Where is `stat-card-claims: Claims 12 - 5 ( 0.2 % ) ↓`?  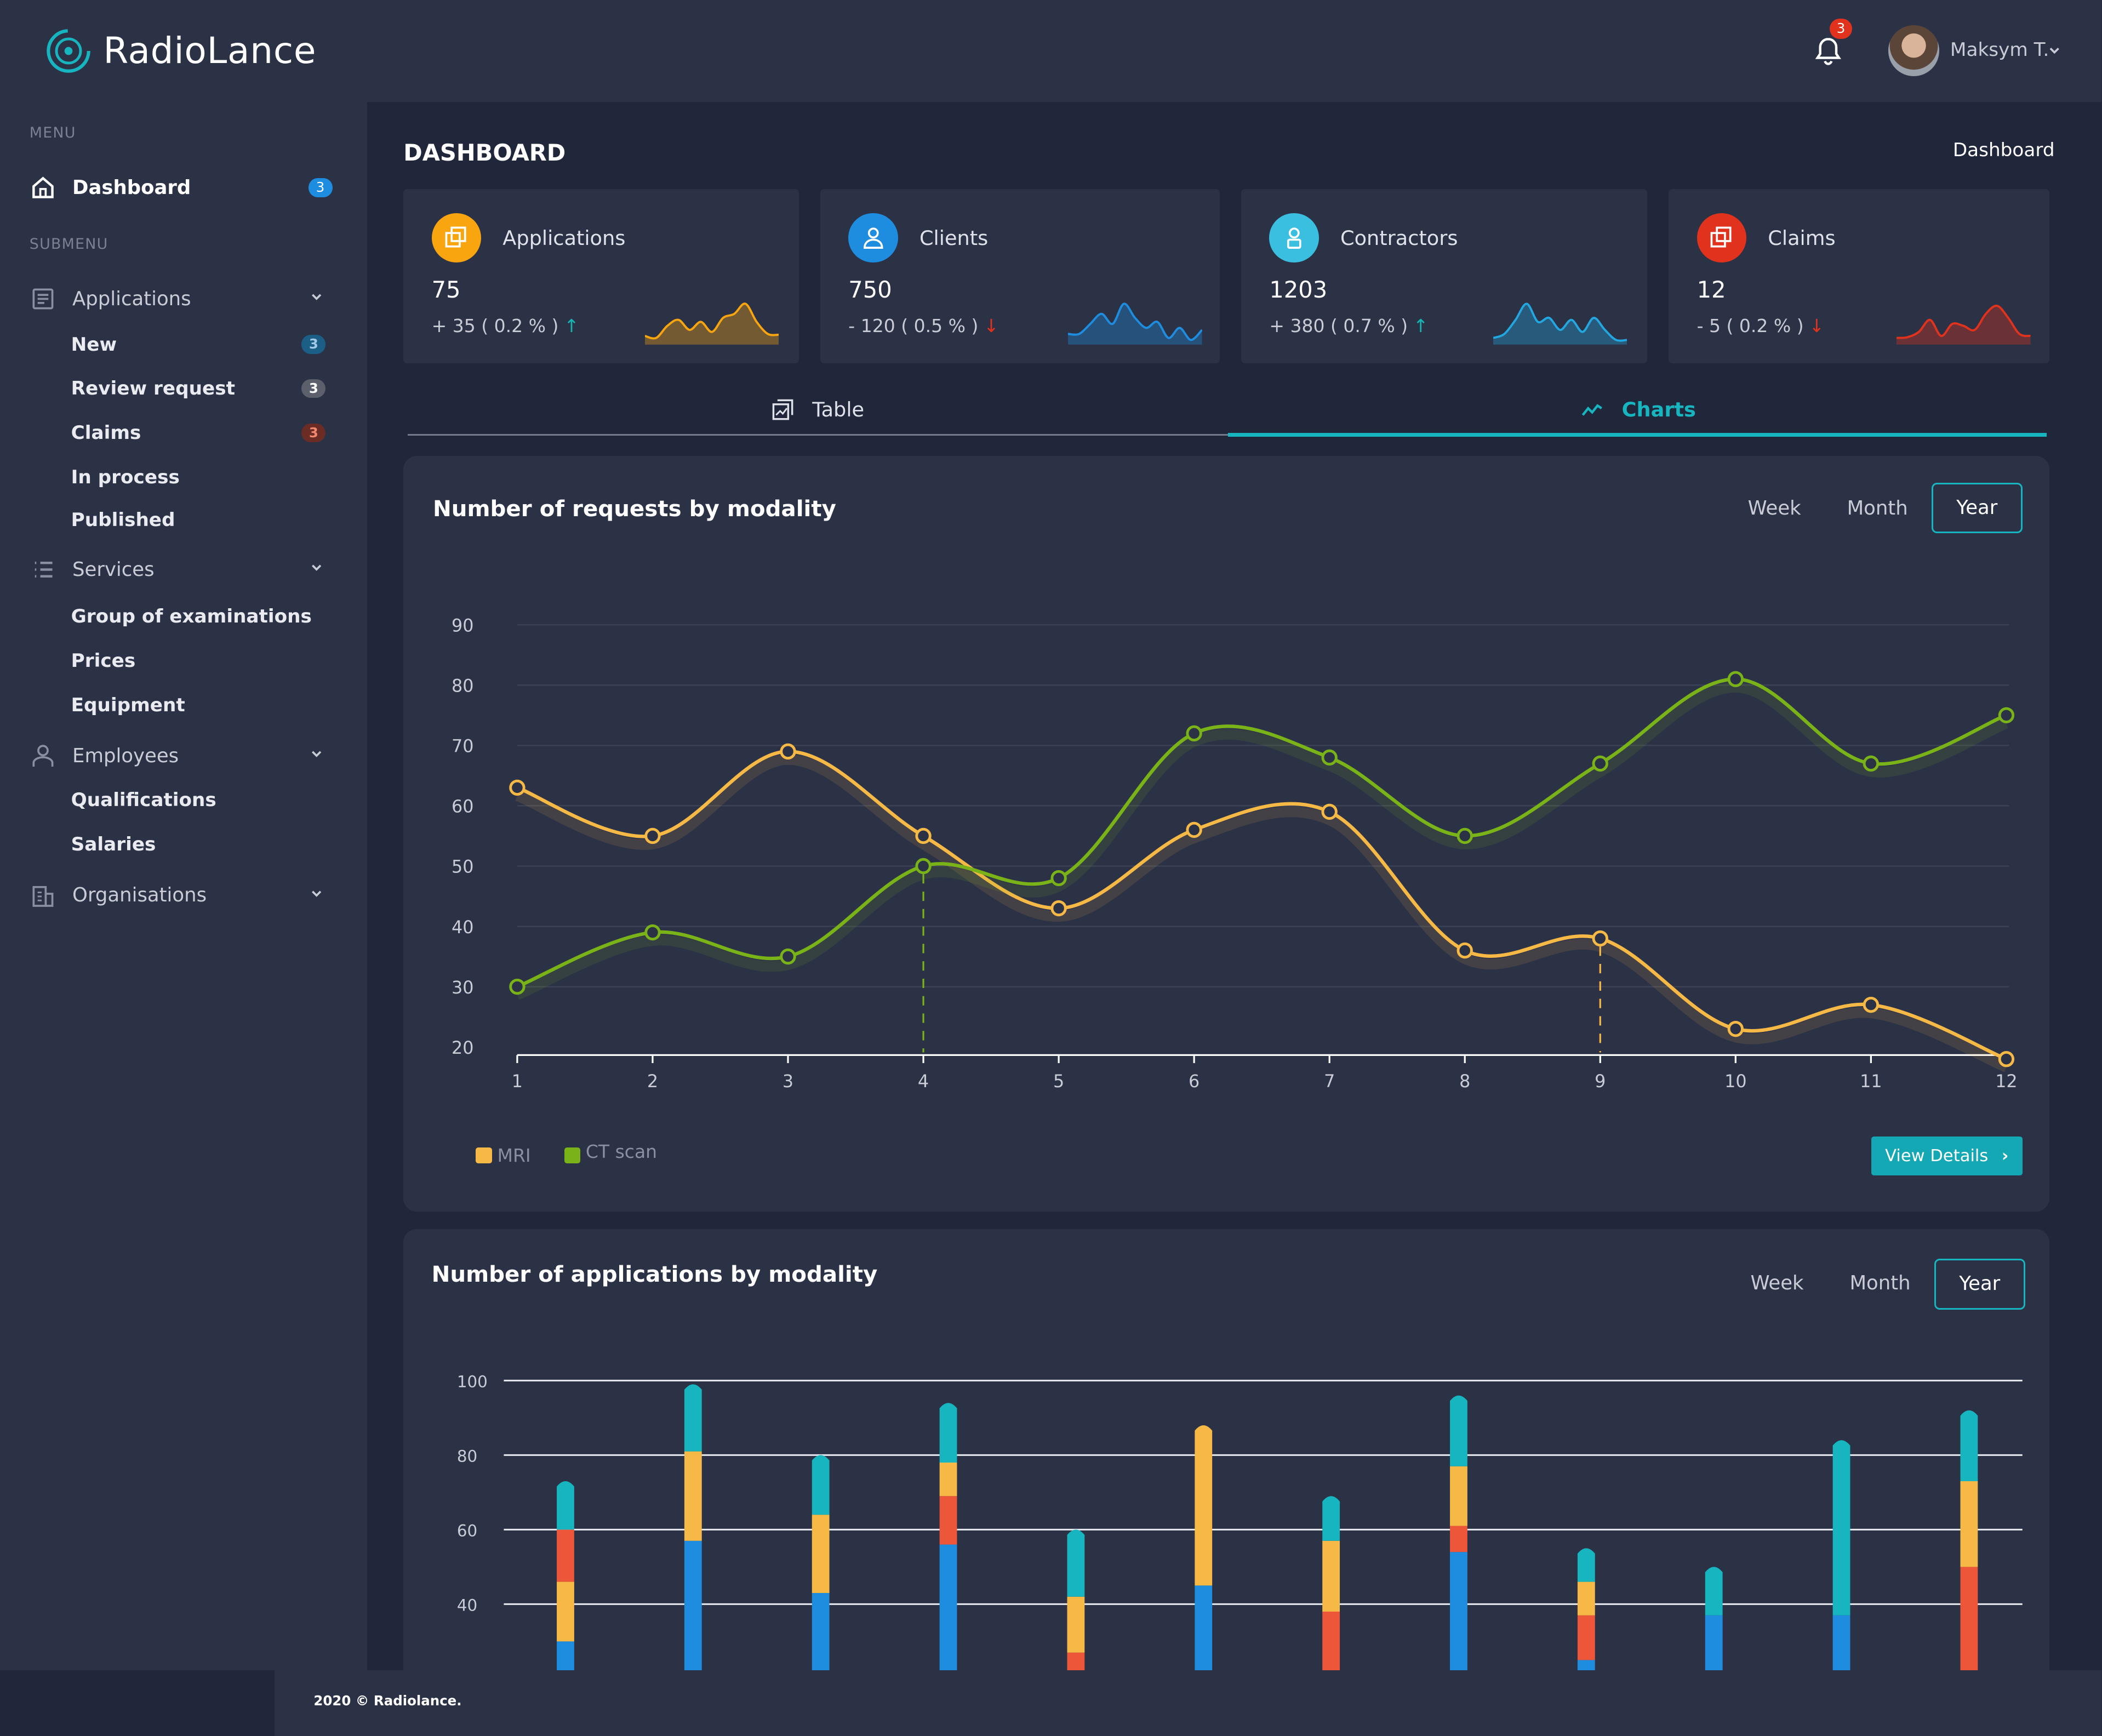 stat-card-claims: Claims 12 - 5 ( 0.2 % ) ↓ is located at coordinates (1859, 276).